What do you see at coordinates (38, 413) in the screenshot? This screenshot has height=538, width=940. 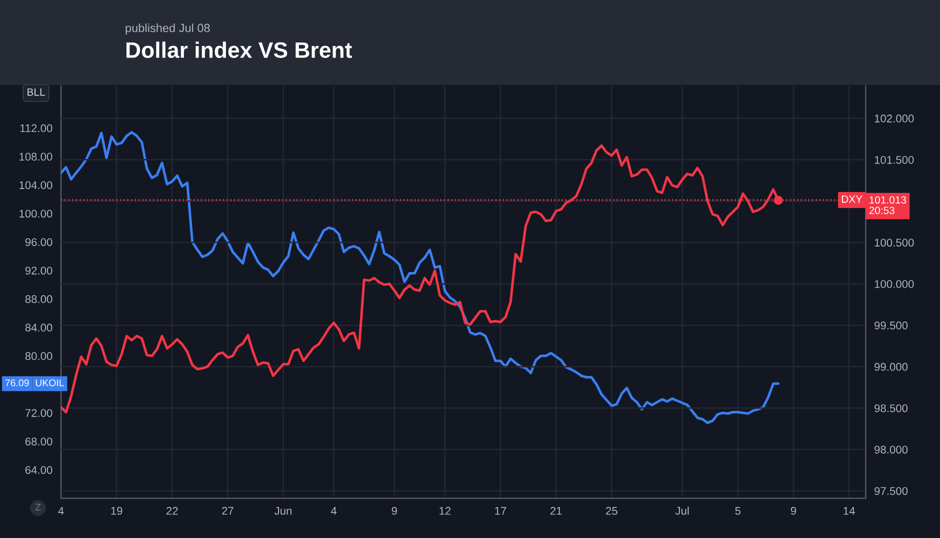 I see `y-tick-label: 72.00` at bounding box center [38, 413].